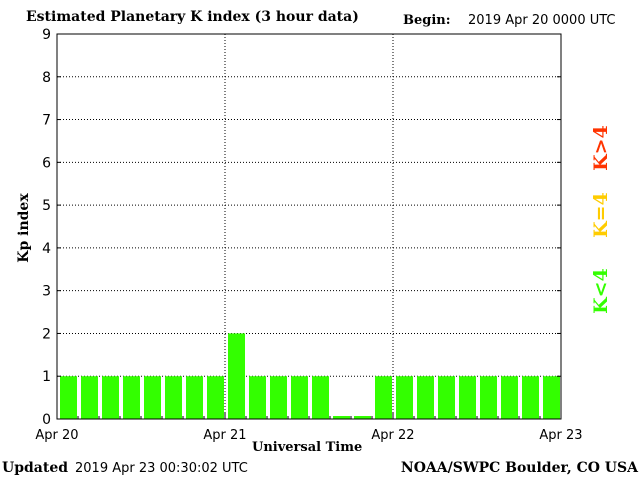 This screenshot has height=480, width=640. I want to click on y-axis-label: Kp index, so click(24, 228).